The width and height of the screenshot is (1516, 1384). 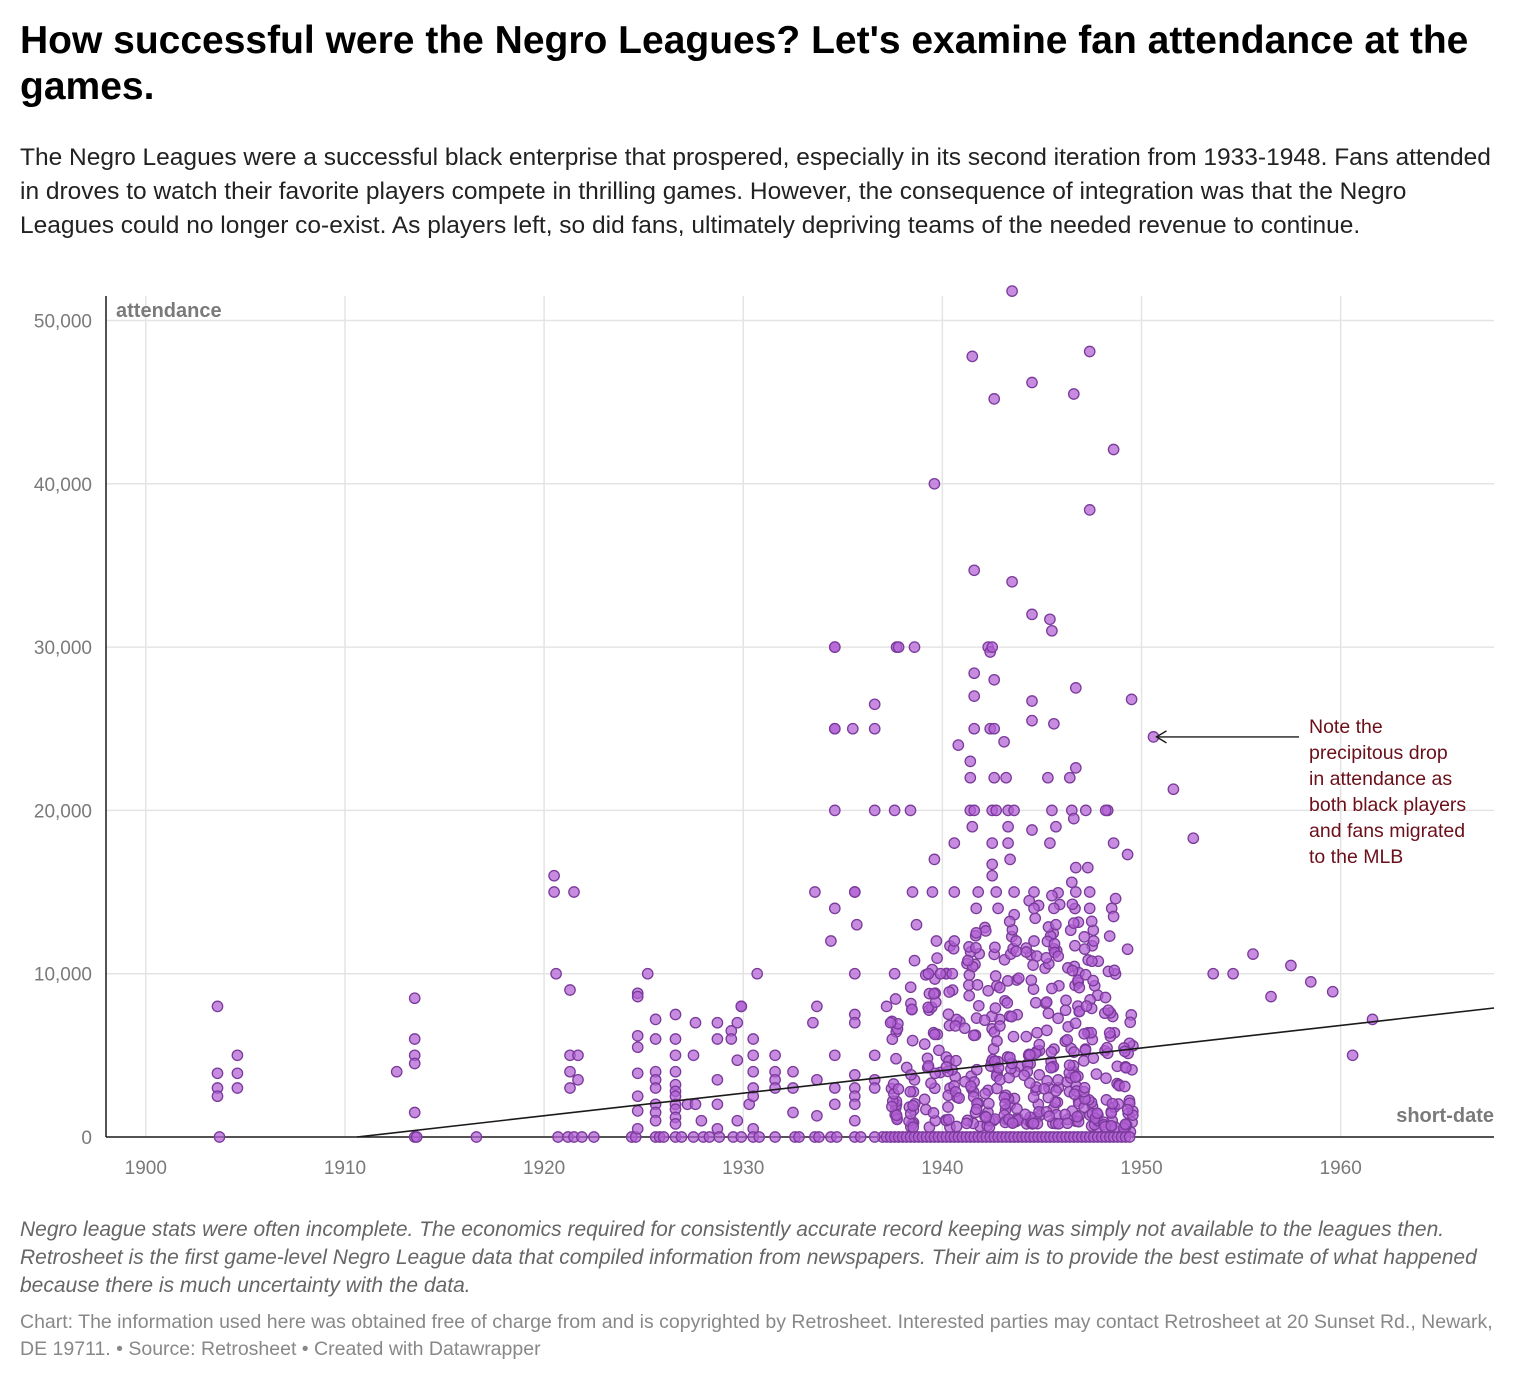 What do you see at coordinates (63, 975) in the screenshot?
I see `y-tick-label: 10,000` at bounding box center [63, 975].